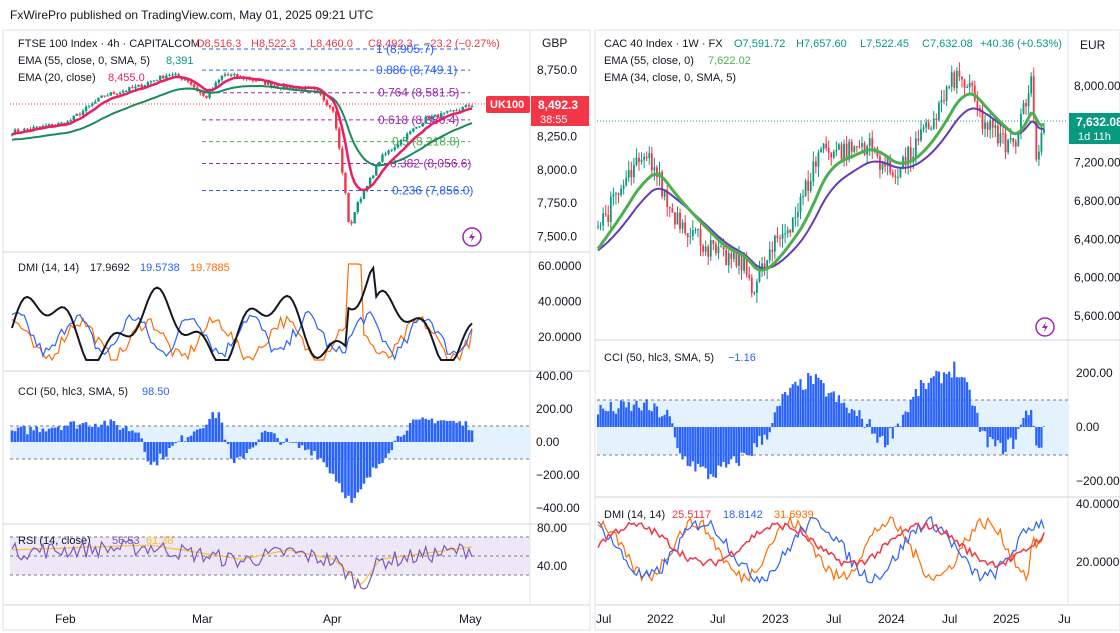 The image size is (1120, 633). What do you see at coordinates (820, 182) in the screenshot?
I see `cac-ema55-line` at bounding box center [820, 182].